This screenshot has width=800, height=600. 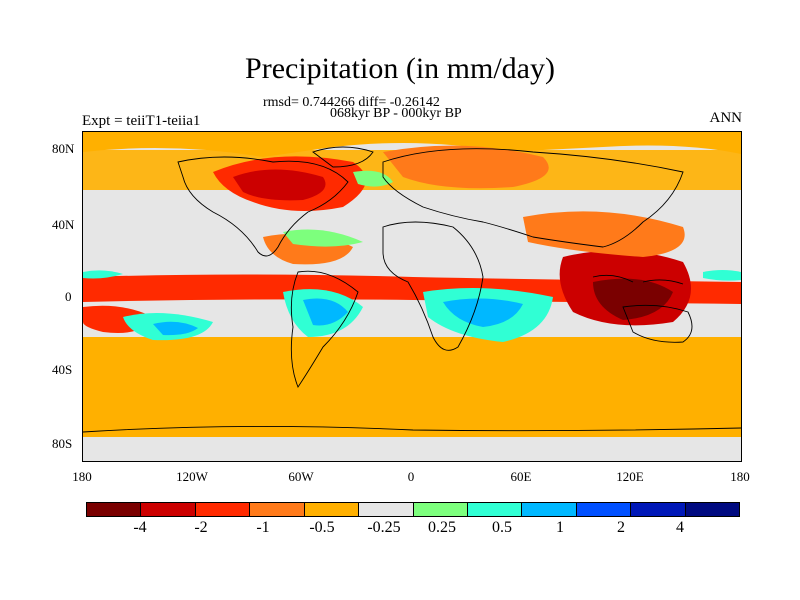 What do you see at coordinates (680, 527) in the screenshot?
I see `colorbar-label: 4` at bounding box center [680, 527].